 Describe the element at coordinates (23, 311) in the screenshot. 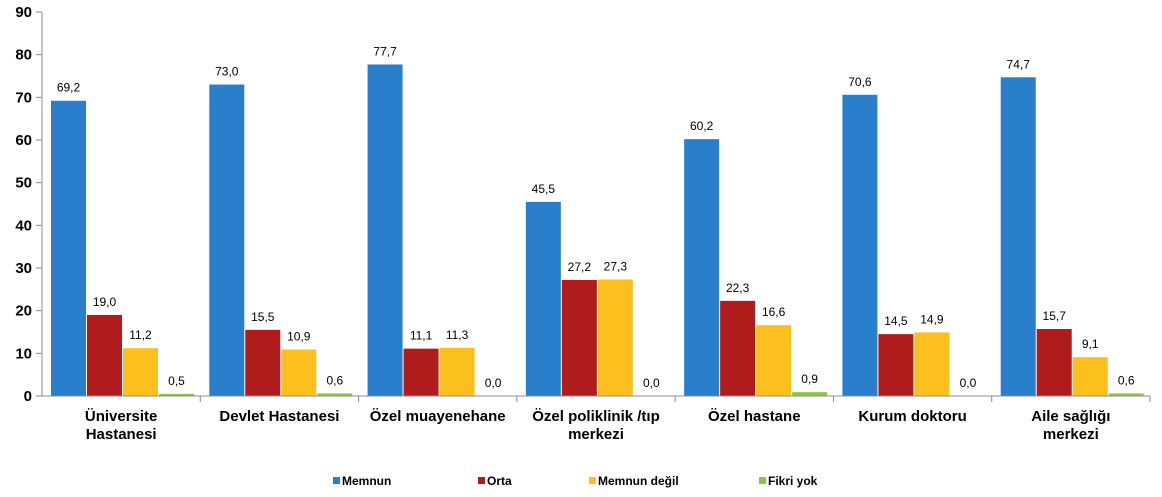

I see `y-tick-label: 20` at that location.